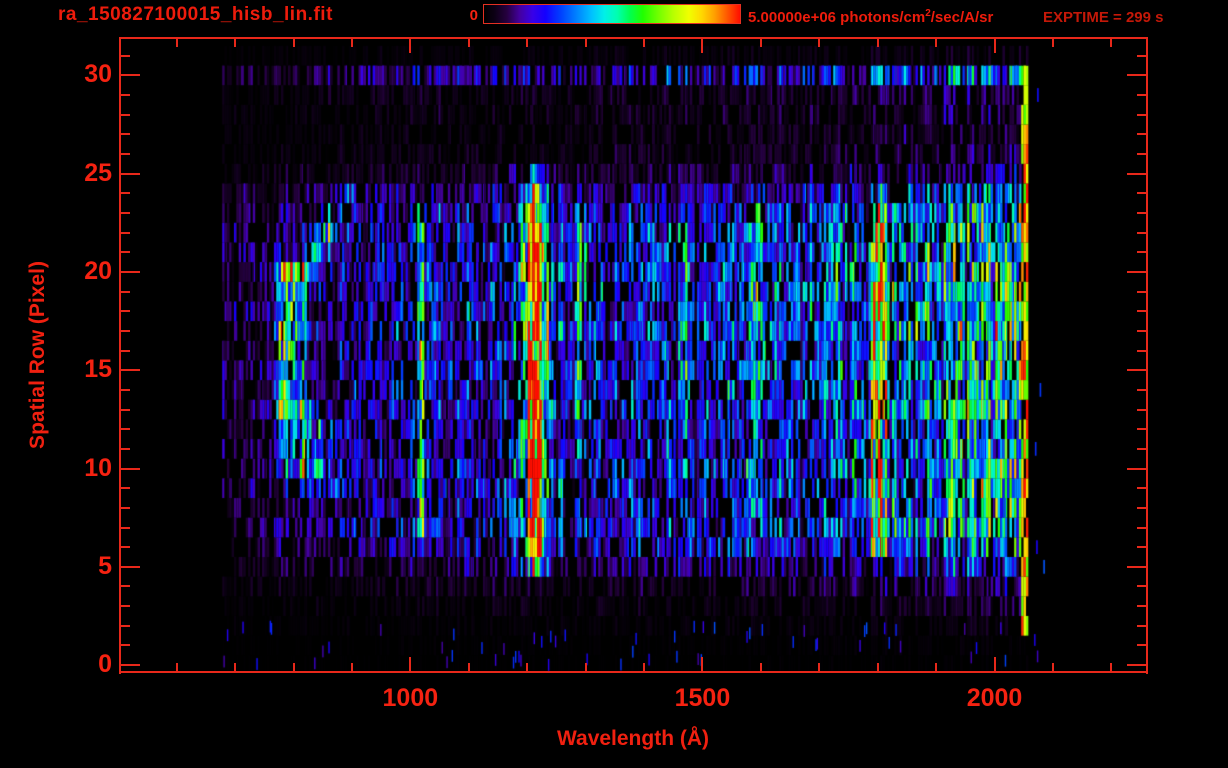 Image resolution: width=1228 pixels, height=768 pixels. What do you see at coordinates (633, 38) in the screenshot?
I see `plot-border-top` at bounding box center [633, 38].